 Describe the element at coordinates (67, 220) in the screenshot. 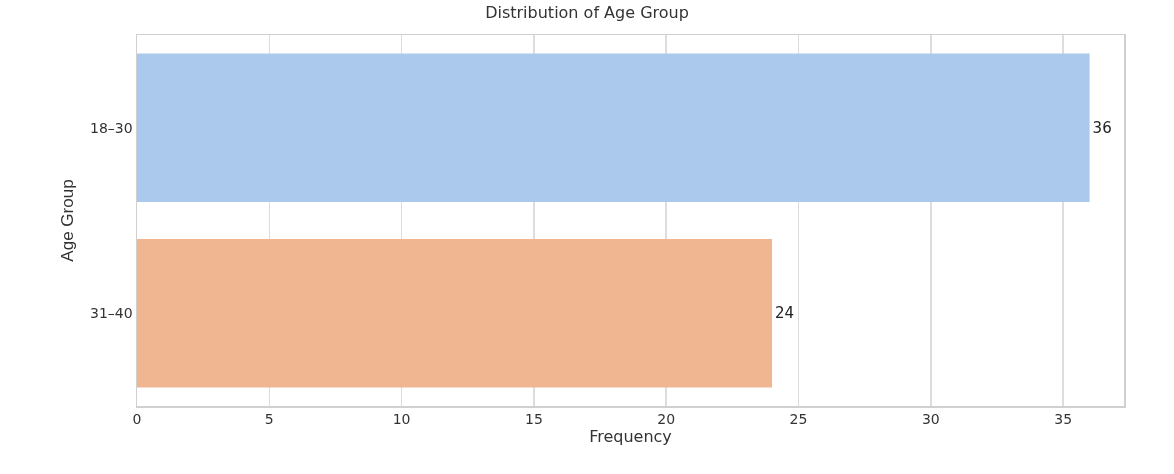

I see `y-axis-title: Age Group` at that location.